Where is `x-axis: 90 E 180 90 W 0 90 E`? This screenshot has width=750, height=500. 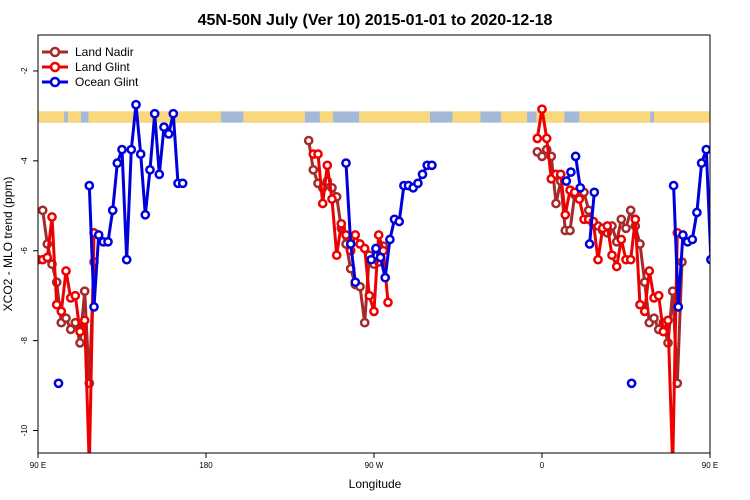
x-axis: 90 E 180 90 W 0 90 E is located at coordinates (374, 461).